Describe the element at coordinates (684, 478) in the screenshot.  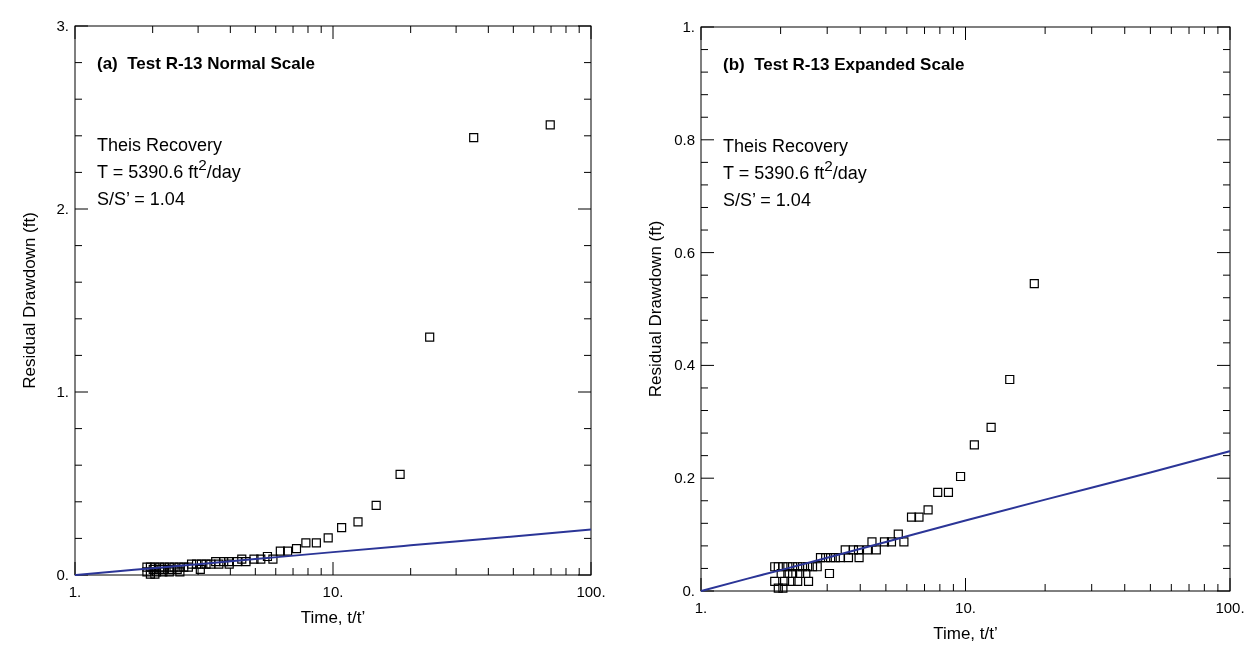
I see `y-tick-label: 0.2` at that location.